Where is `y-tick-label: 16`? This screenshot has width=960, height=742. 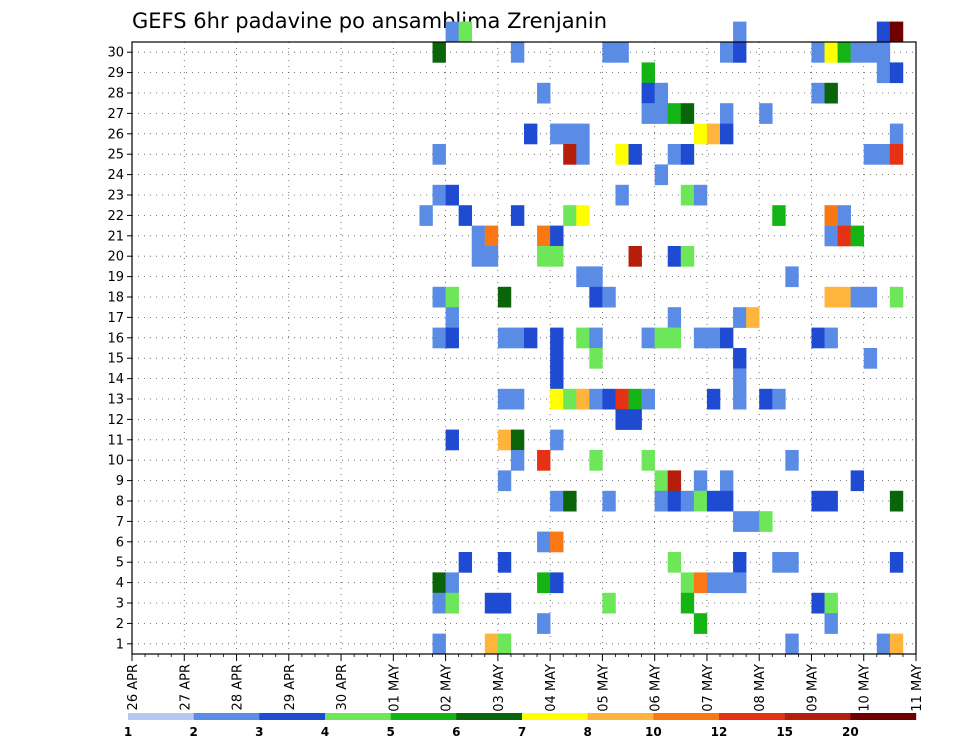 y-tick-label: 16 is located at coordinates (115, 338).